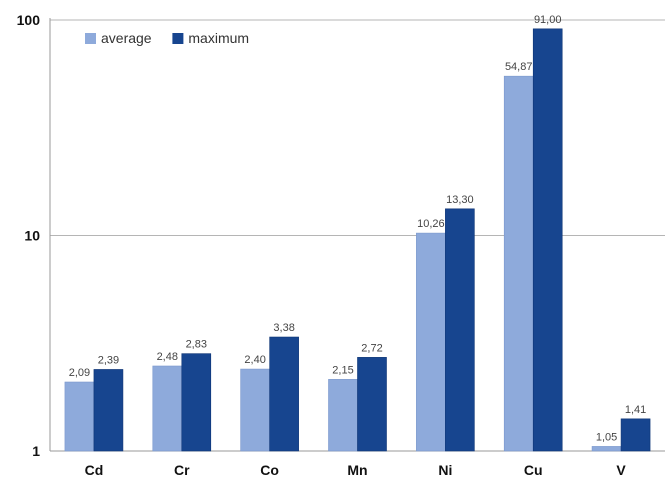  Describe the element at coordinates (32, 236) in the screenshot. I see `y-tick-label: 10` at that location.